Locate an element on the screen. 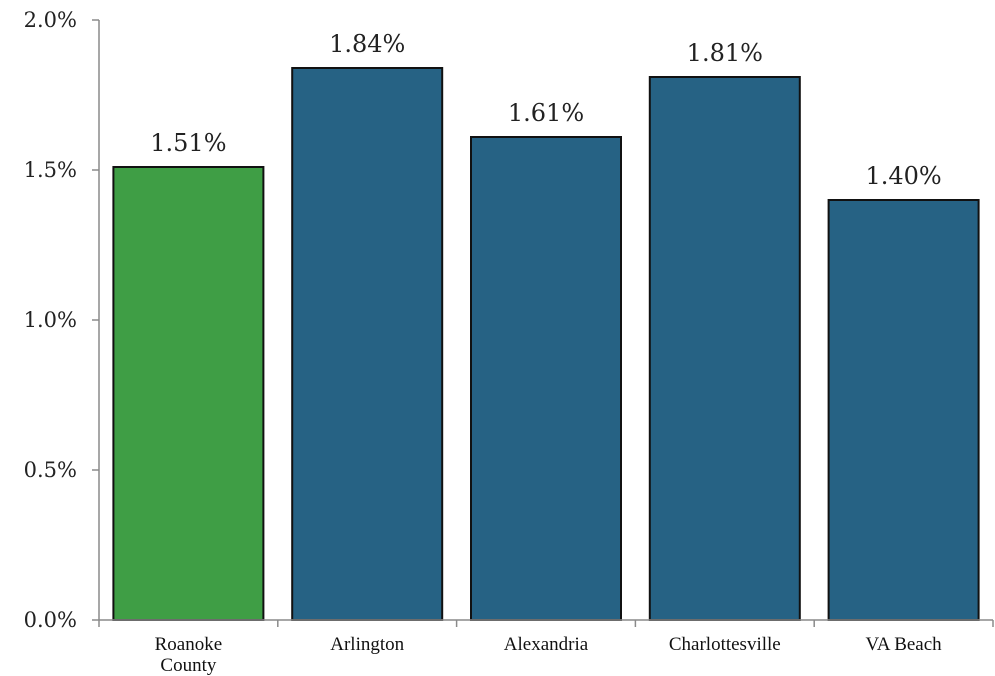  data-label: 1.61% is located at coordinates (546, 113).